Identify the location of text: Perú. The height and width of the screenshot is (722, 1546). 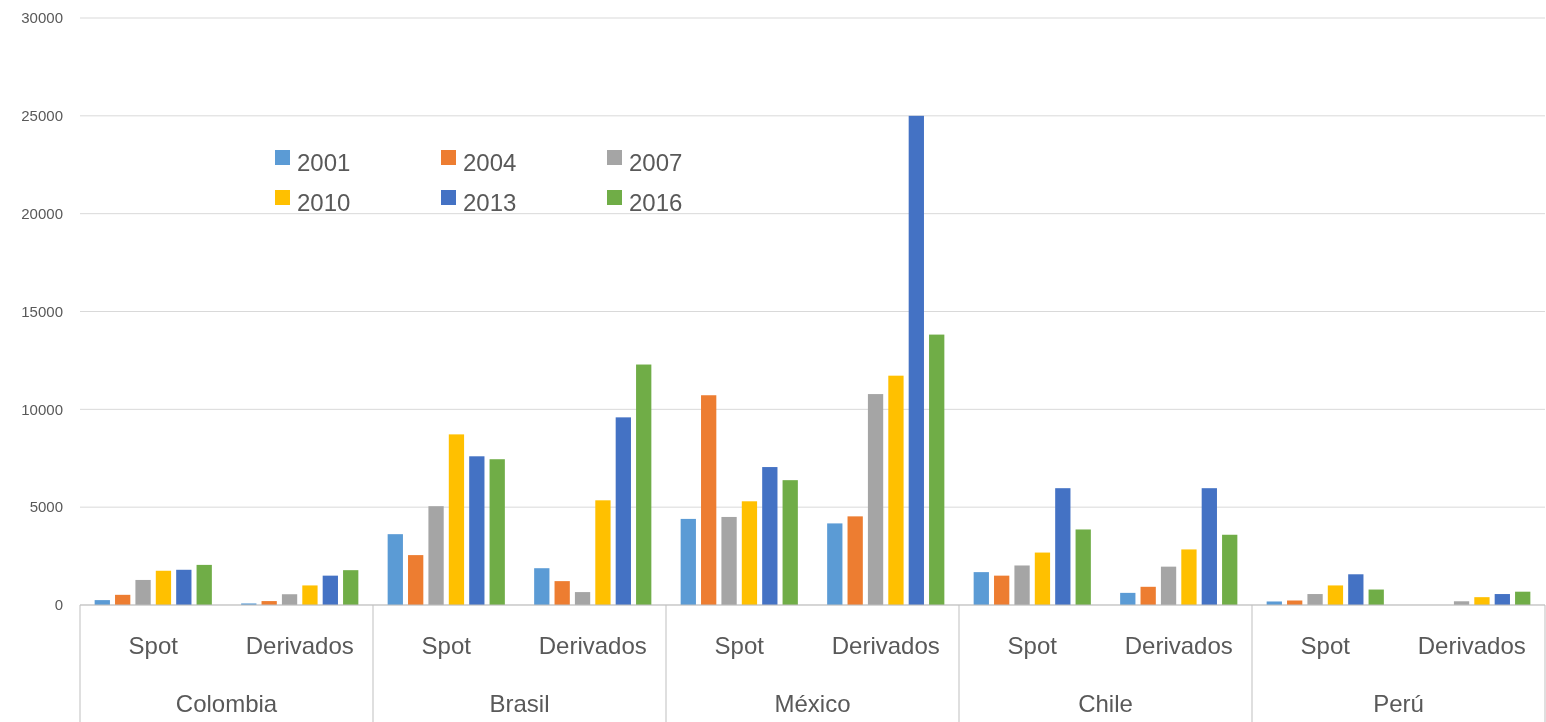
(1398, 703).